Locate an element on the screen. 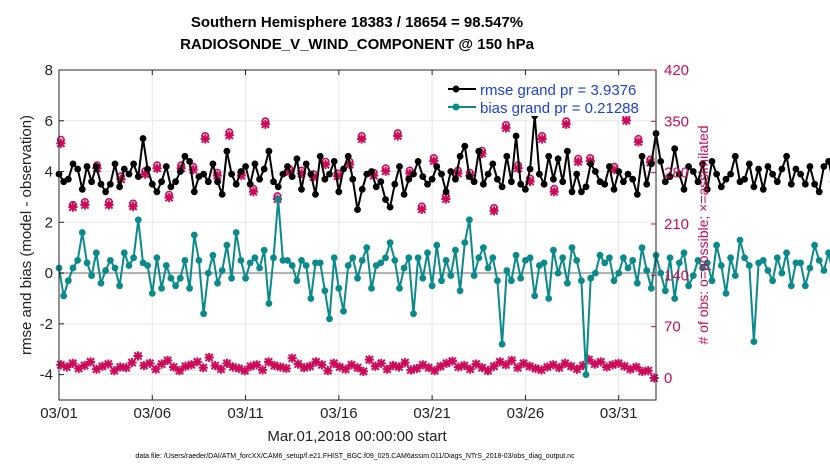 This screenshot has width=830, height=470. left-tick-label-4: 4 is located at coordinates (49, 172).